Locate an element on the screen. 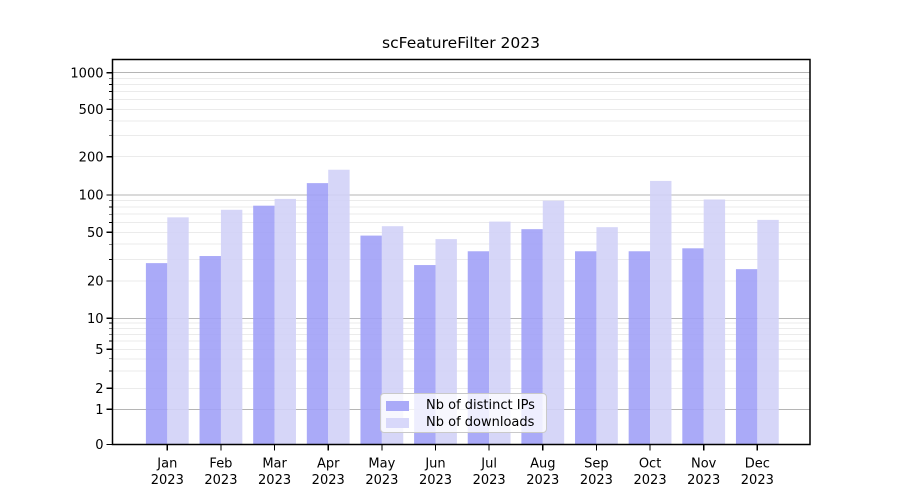  bar-downloads-jan is located at coordinates (178, 331).